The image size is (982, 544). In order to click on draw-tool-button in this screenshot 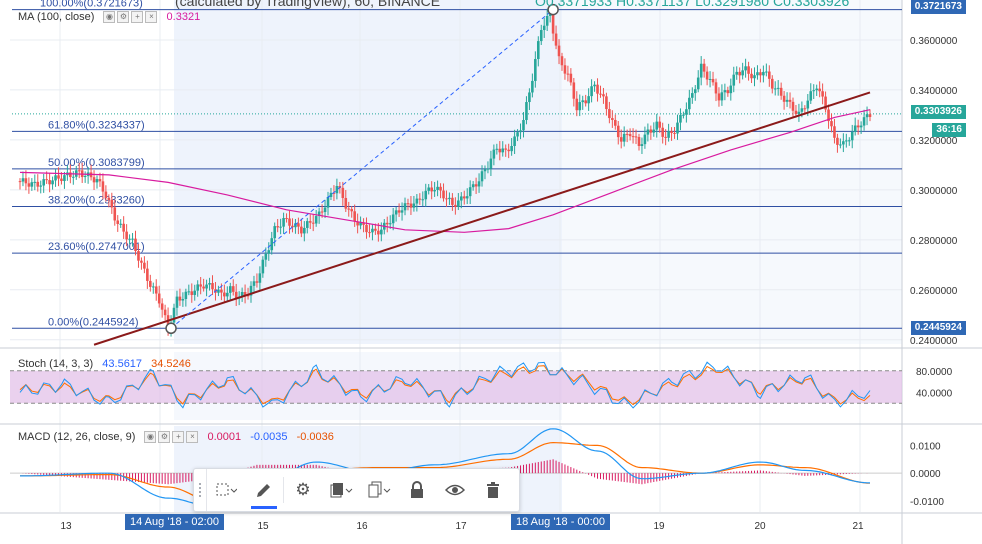, I will do `click(264, 490)`.